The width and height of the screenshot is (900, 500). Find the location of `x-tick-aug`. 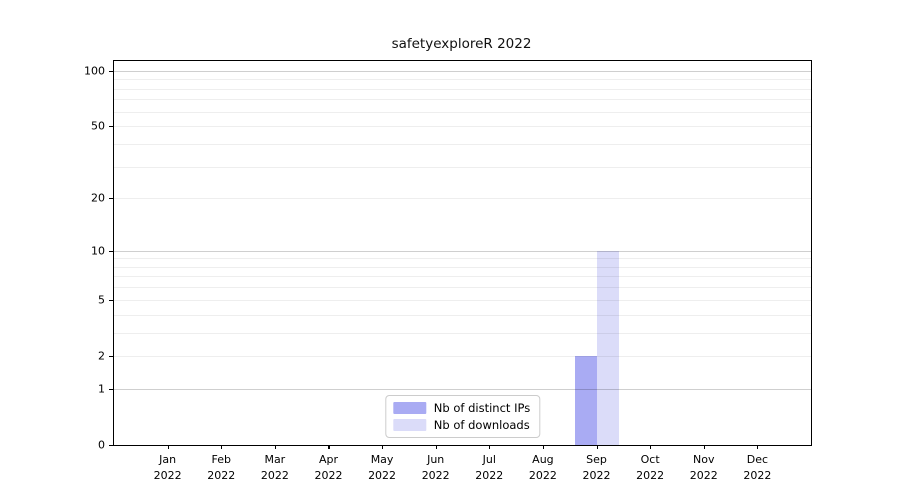

x-tick-aug is located at coordinates (543, 447).